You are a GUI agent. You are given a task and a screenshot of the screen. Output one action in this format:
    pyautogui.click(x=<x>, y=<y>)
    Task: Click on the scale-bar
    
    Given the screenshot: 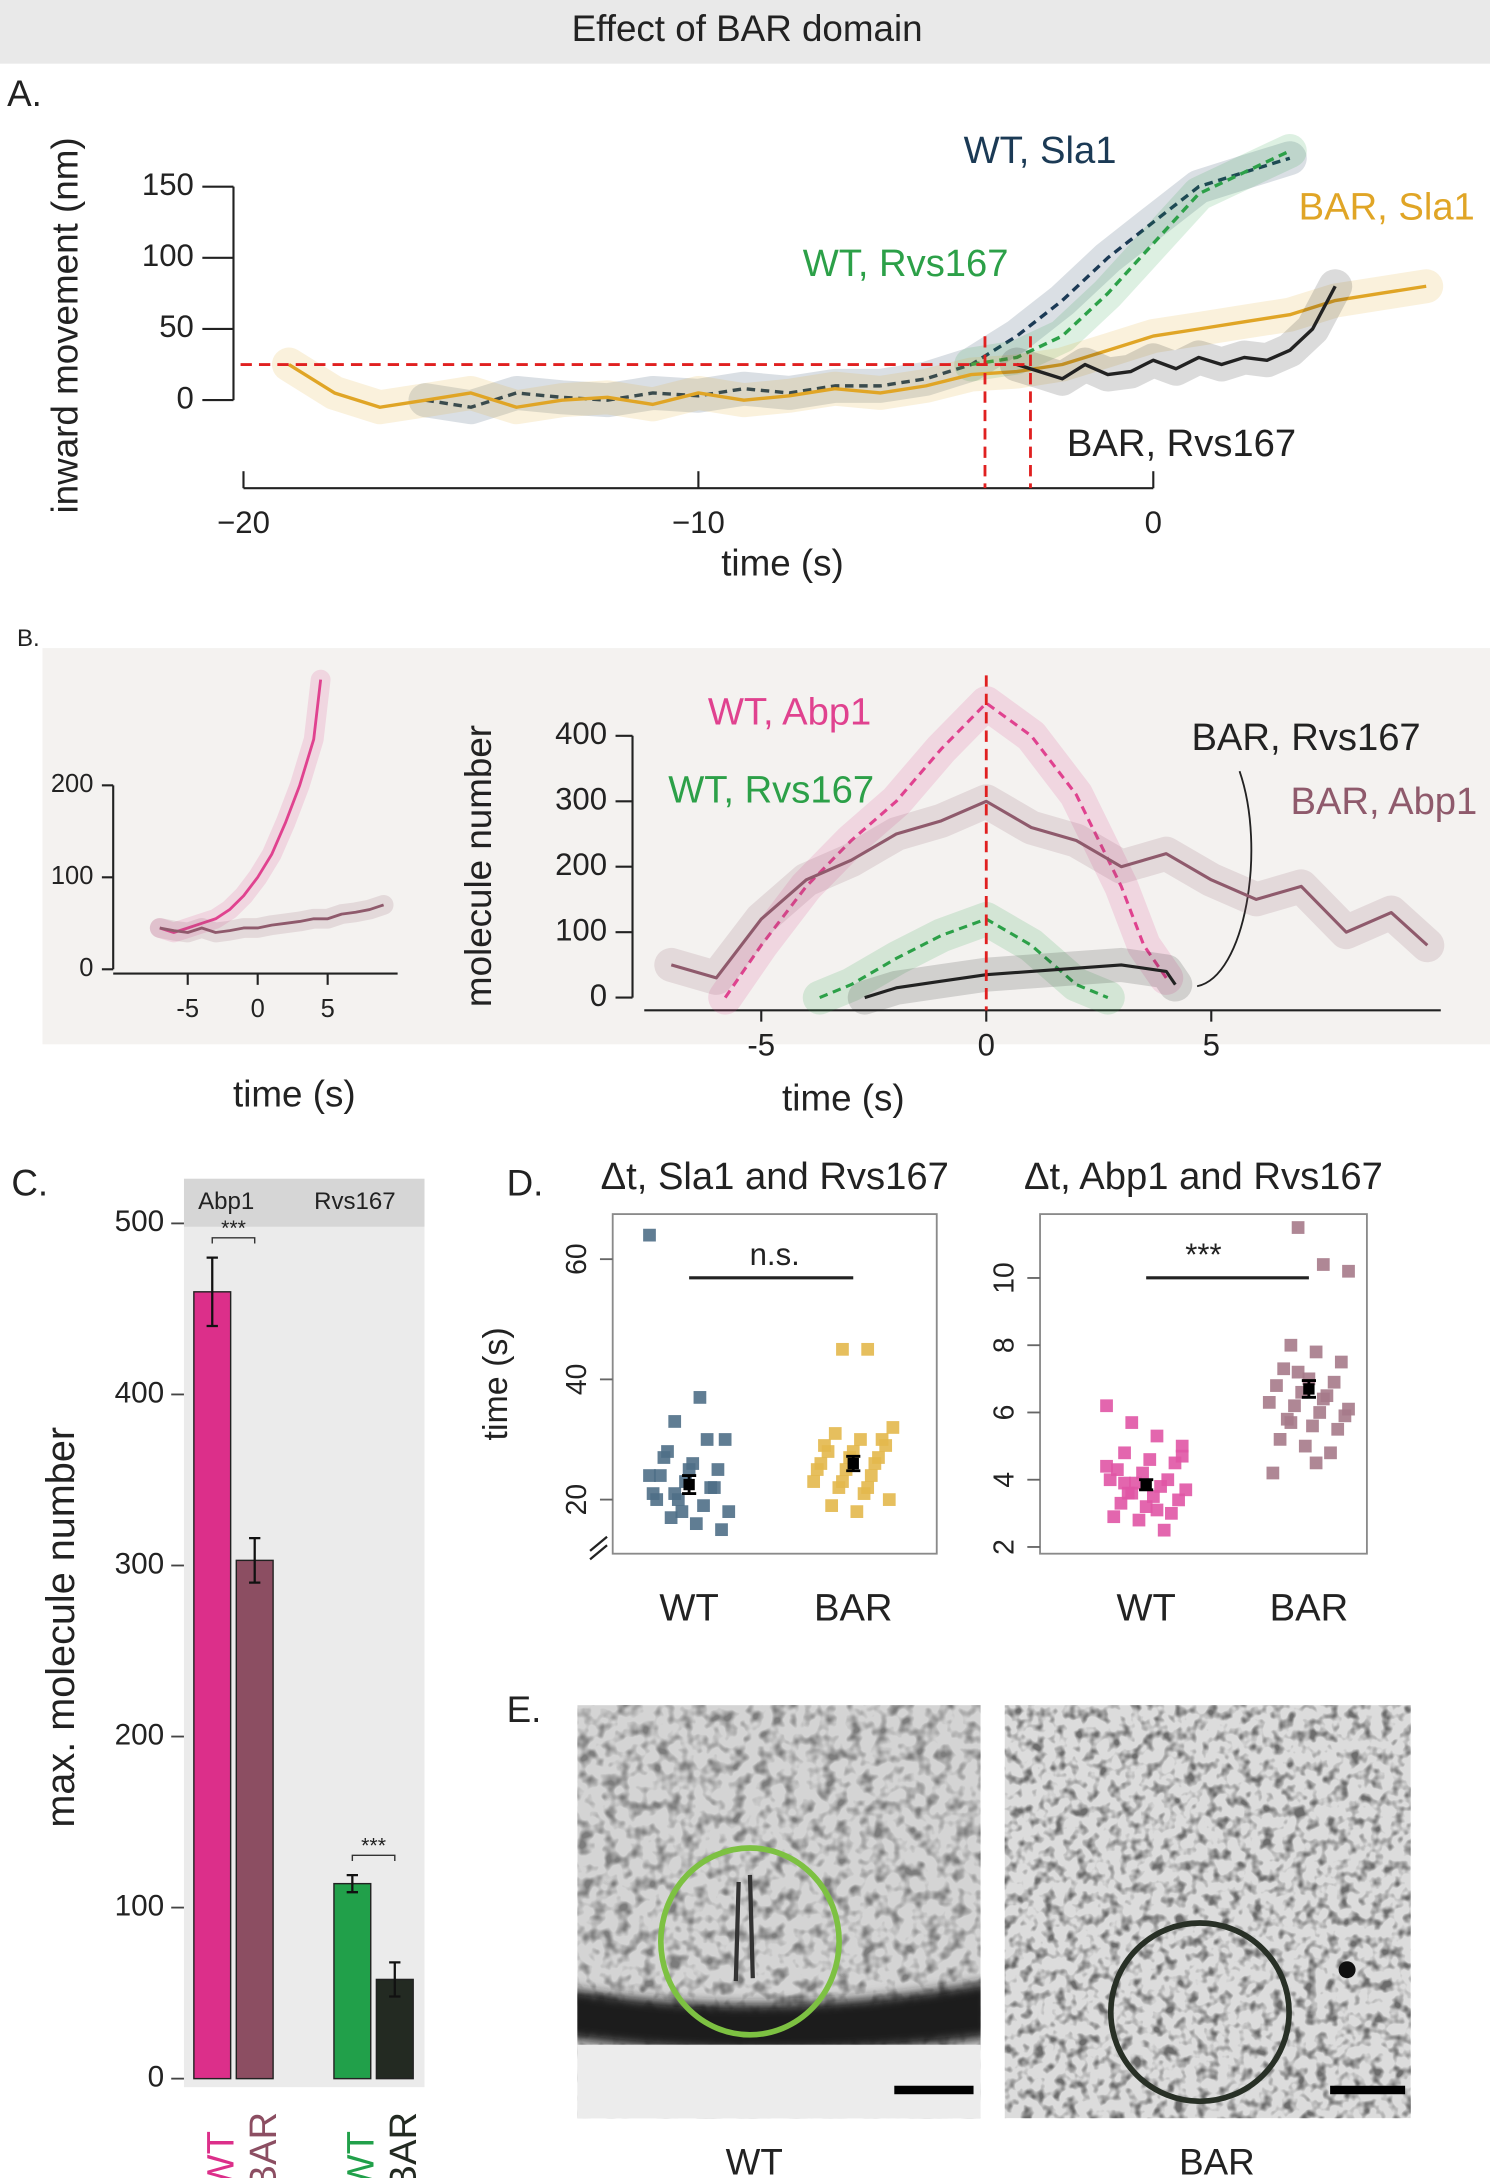 What is the action you would take?
    pyautogui.click(x=934, y=2090)
    